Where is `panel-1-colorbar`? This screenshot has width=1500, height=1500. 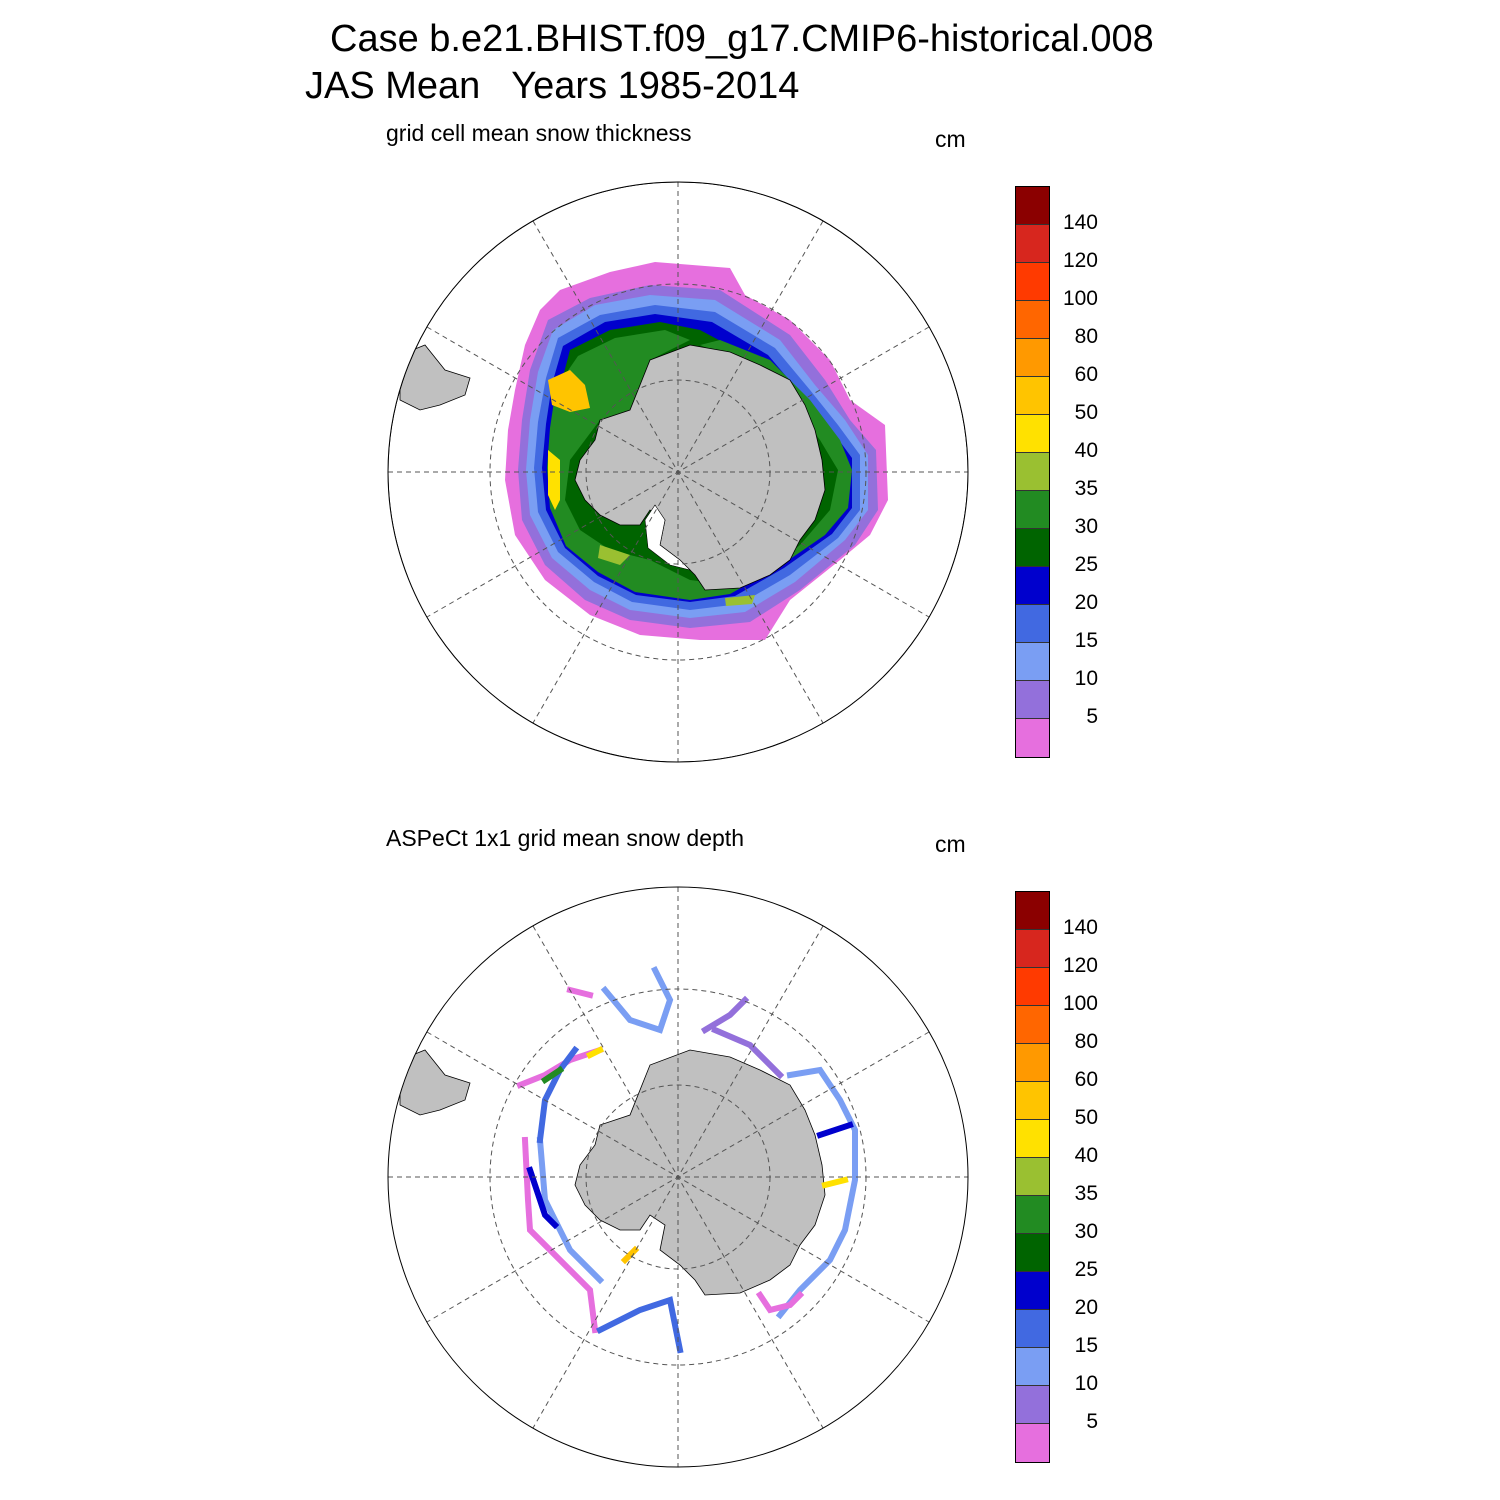 panel-1-colorbar is located at coordinates (1032, 472).